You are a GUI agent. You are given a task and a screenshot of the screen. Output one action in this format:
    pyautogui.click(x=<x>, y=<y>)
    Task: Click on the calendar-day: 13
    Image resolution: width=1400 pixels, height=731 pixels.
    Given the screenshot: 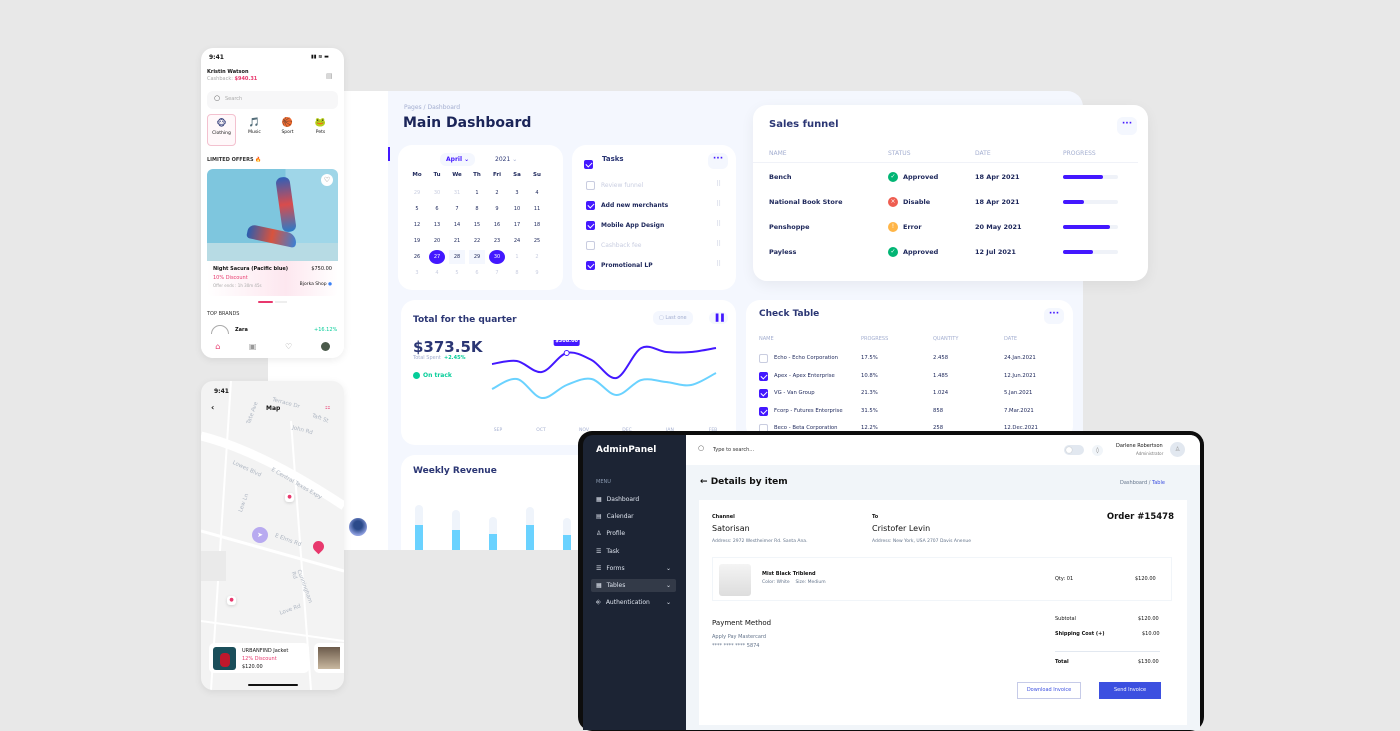 What is the action you would take?
    pyautogui.click(x=437, y=225)
    